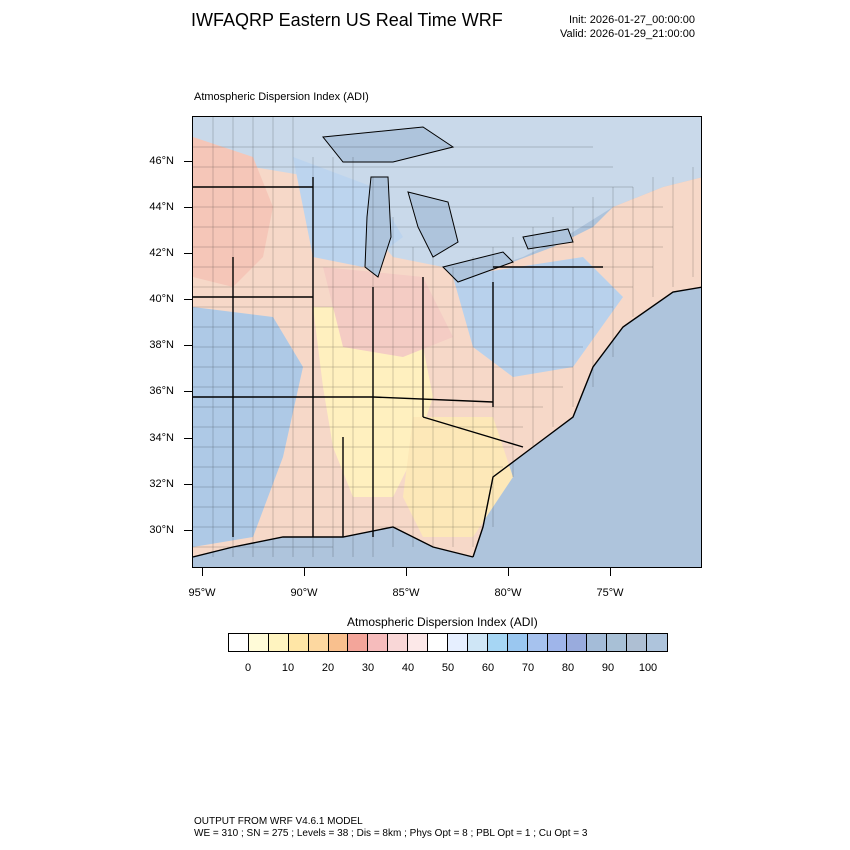 The width and height of the screenshot is (850, 850). Describe the element at coordinates (202, 593) in the screenshot. I see `lon-label-95: 95°W` at that location.